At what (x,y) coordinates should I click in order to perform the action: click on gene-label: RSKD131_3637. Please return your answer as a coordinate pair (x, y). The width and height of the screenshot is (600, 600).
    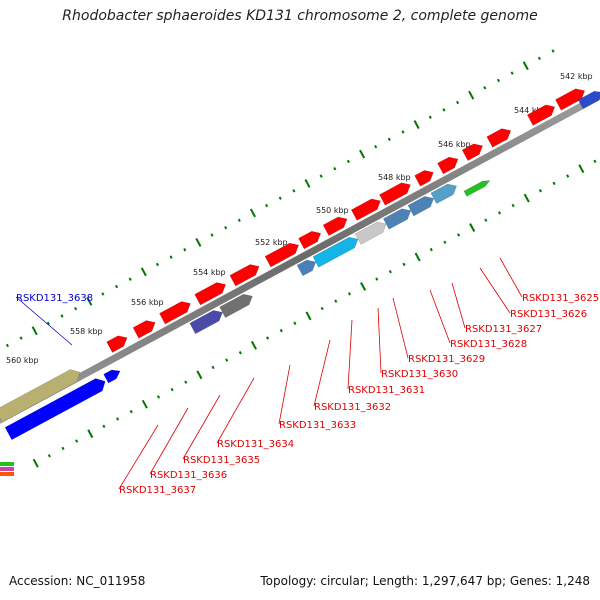
    Looking at the image, I should click on (157, 490).